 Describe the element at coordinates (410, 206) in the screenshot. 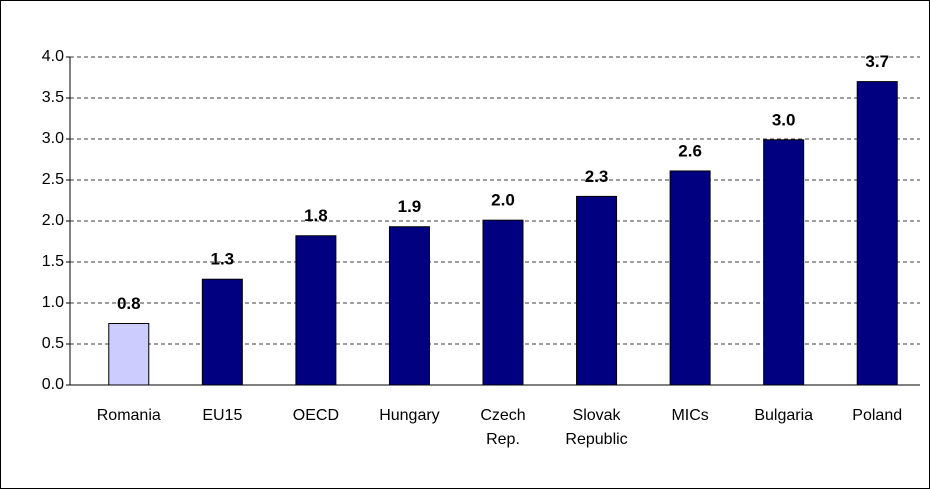

I see `data-label: 1.9` at that location.